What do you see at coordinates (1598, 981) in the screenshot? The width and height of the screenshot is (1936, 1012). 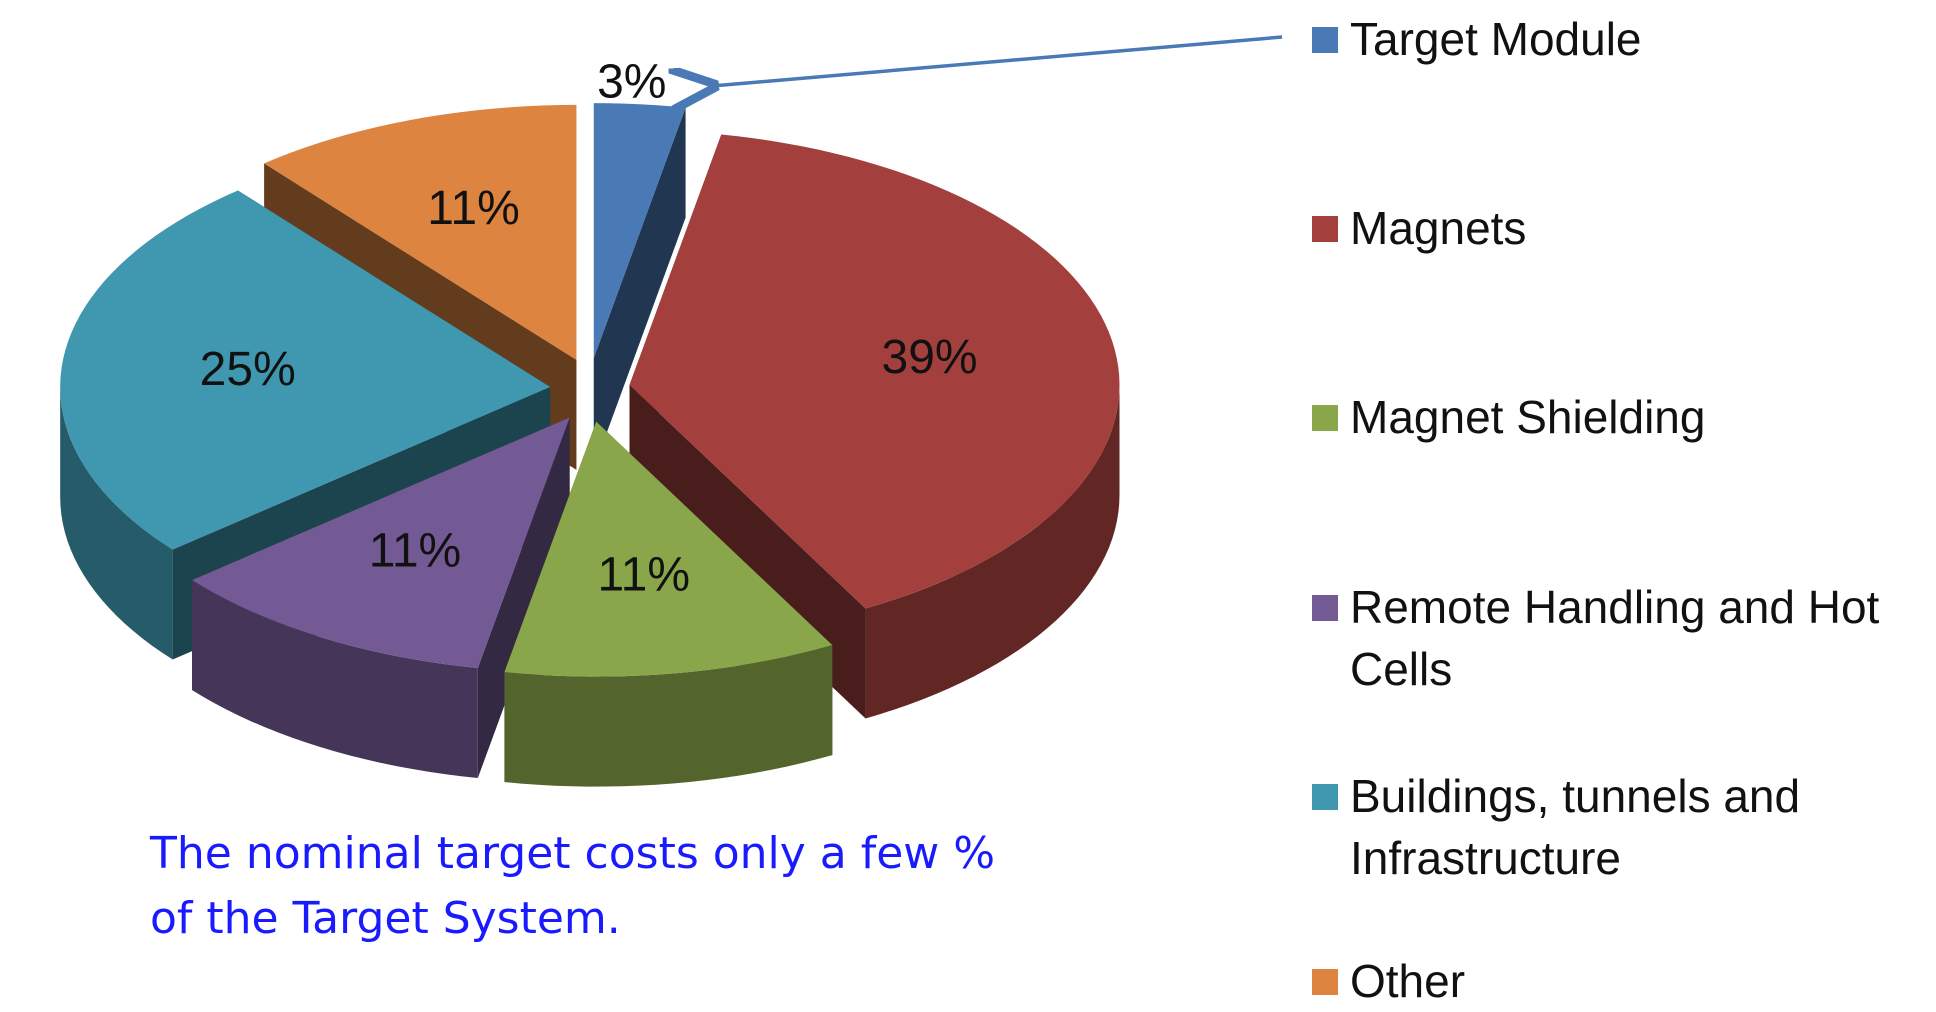 I see `legend-item: Other` at bounding box center [1598, 981].